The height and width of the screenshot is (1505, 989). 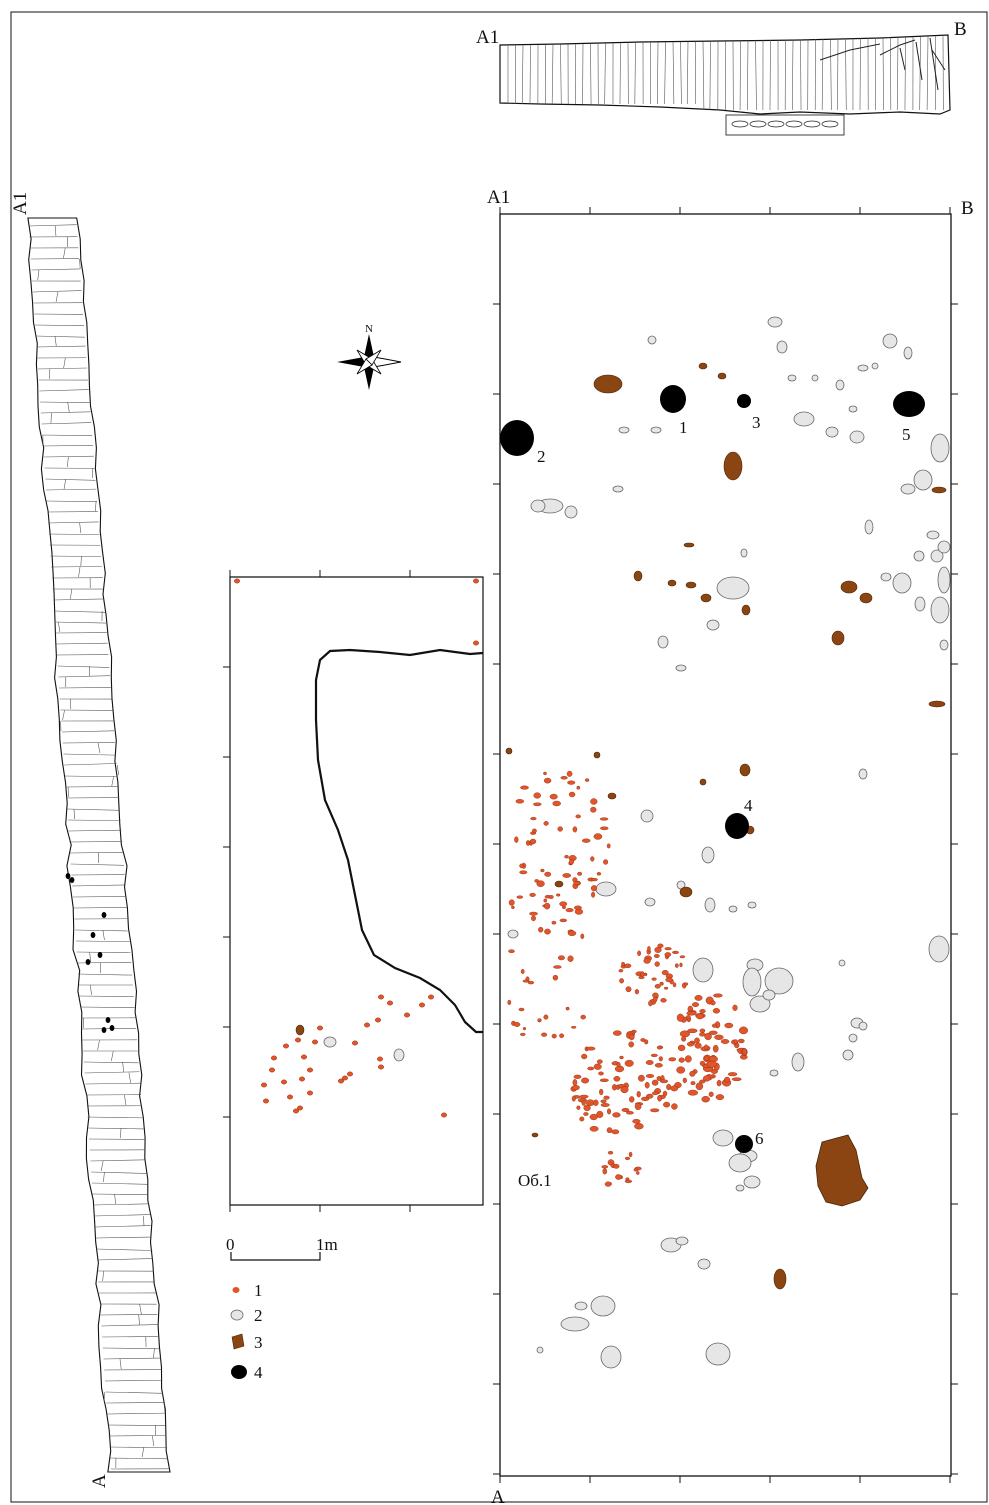 What do you see at coordinates (356, 891) in the screenshot?
I see `plan-inset-frame` at bounding box center [356, 891].